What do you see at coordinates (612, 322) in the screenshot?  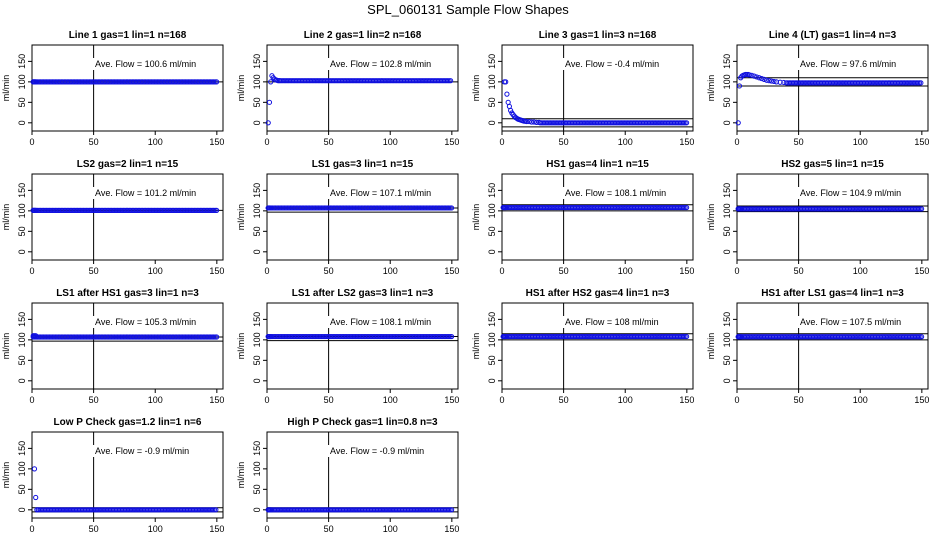 I see `average-flow-annotation: Ave. Flow = 108 ml/min` at bounding box center [612, 322].